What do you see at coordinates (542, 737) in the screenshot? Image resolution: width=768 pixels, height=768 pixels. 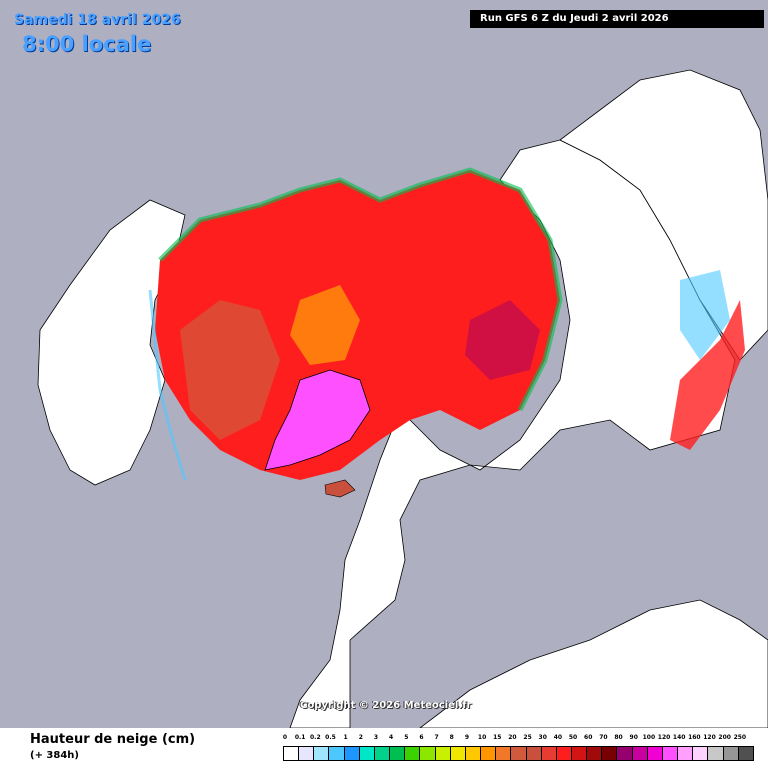 I see `legend-label: 30` at bounding box center [542, 737].